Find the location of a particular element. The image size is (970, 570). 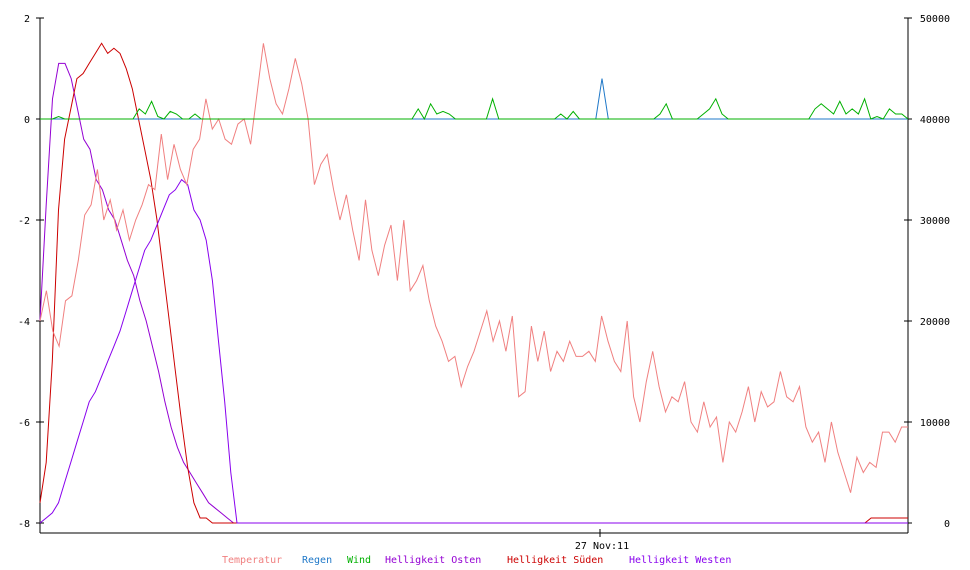

x-tick-label: 27 Nov:11 is located at coordinates (602, 546).